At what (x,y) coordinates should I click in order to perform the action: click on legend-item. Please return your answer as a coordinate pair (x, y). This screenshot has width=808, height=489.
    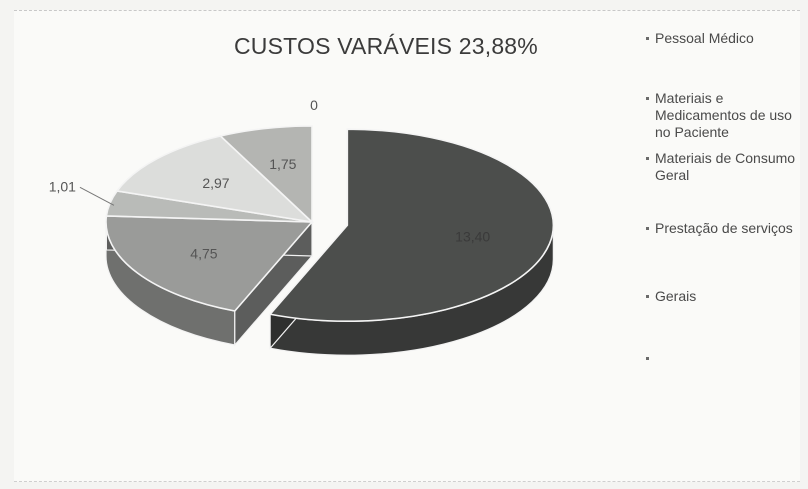
    Looking at the image, I should click on (726, 355).